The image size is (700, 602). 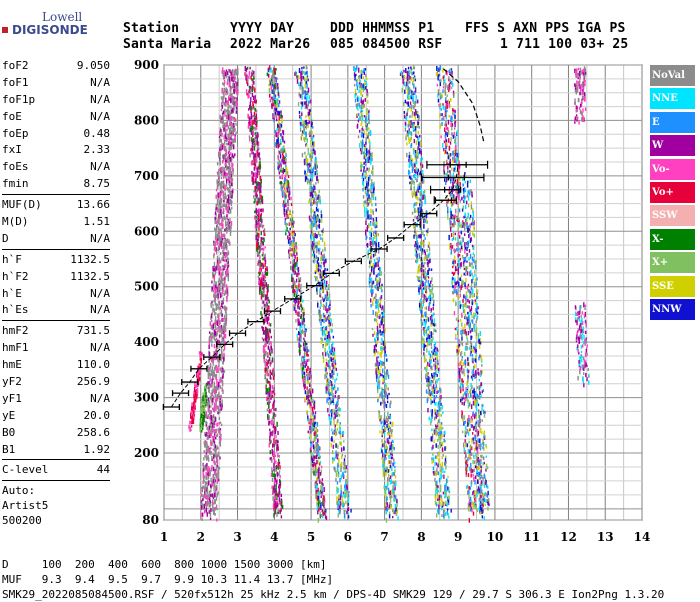 I want to click on param-row-h-es: h`Es N/A, so click(x=56, y=310).